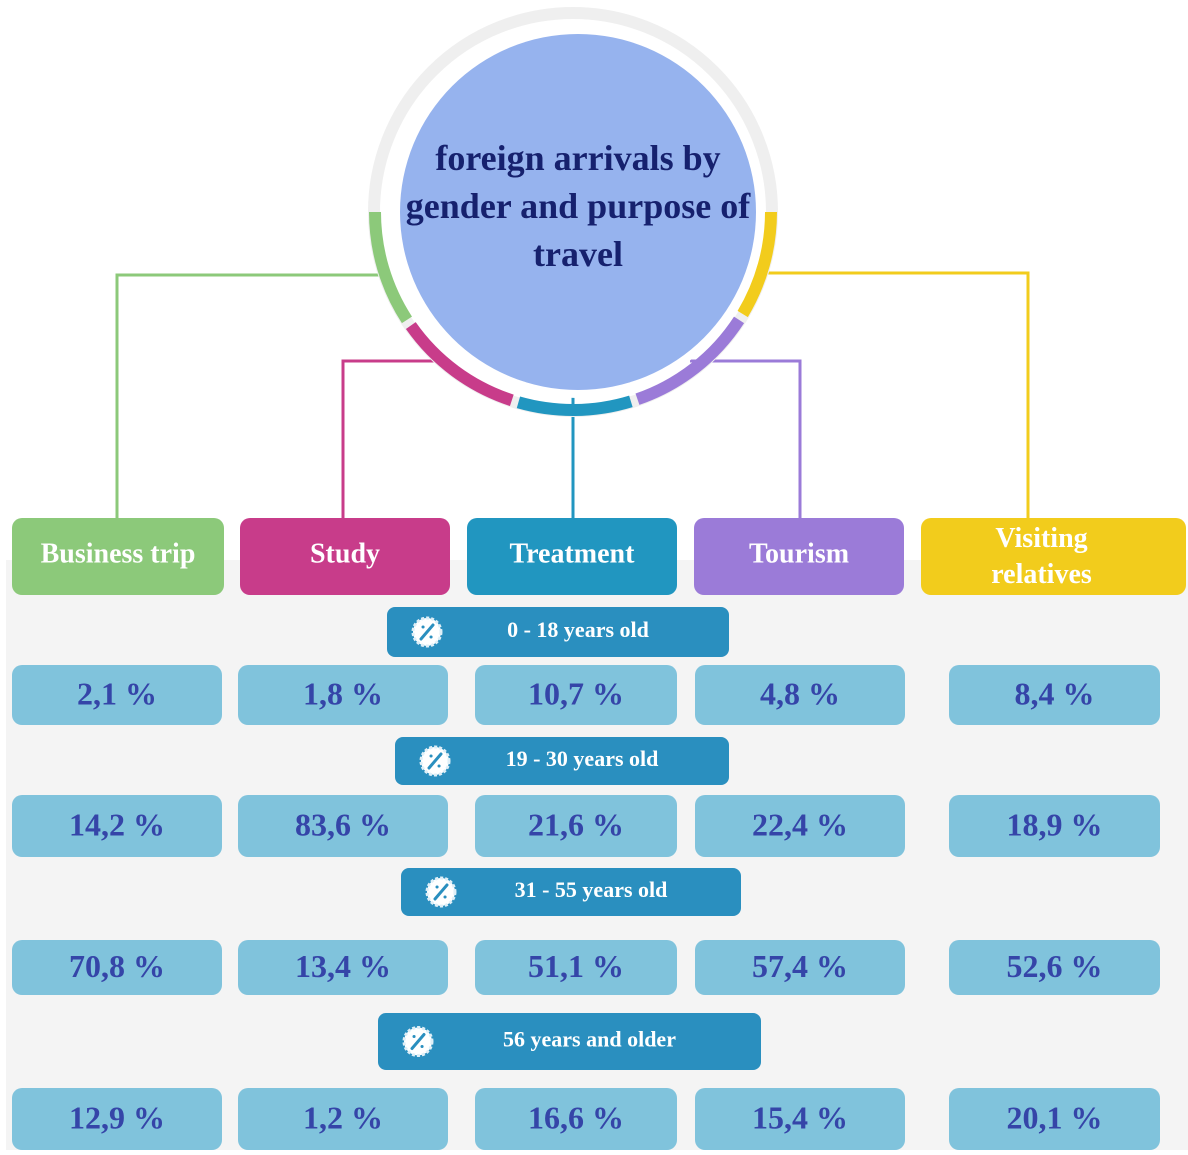  I want to click on value-label: 20,1 %, so click(1055, 1117).